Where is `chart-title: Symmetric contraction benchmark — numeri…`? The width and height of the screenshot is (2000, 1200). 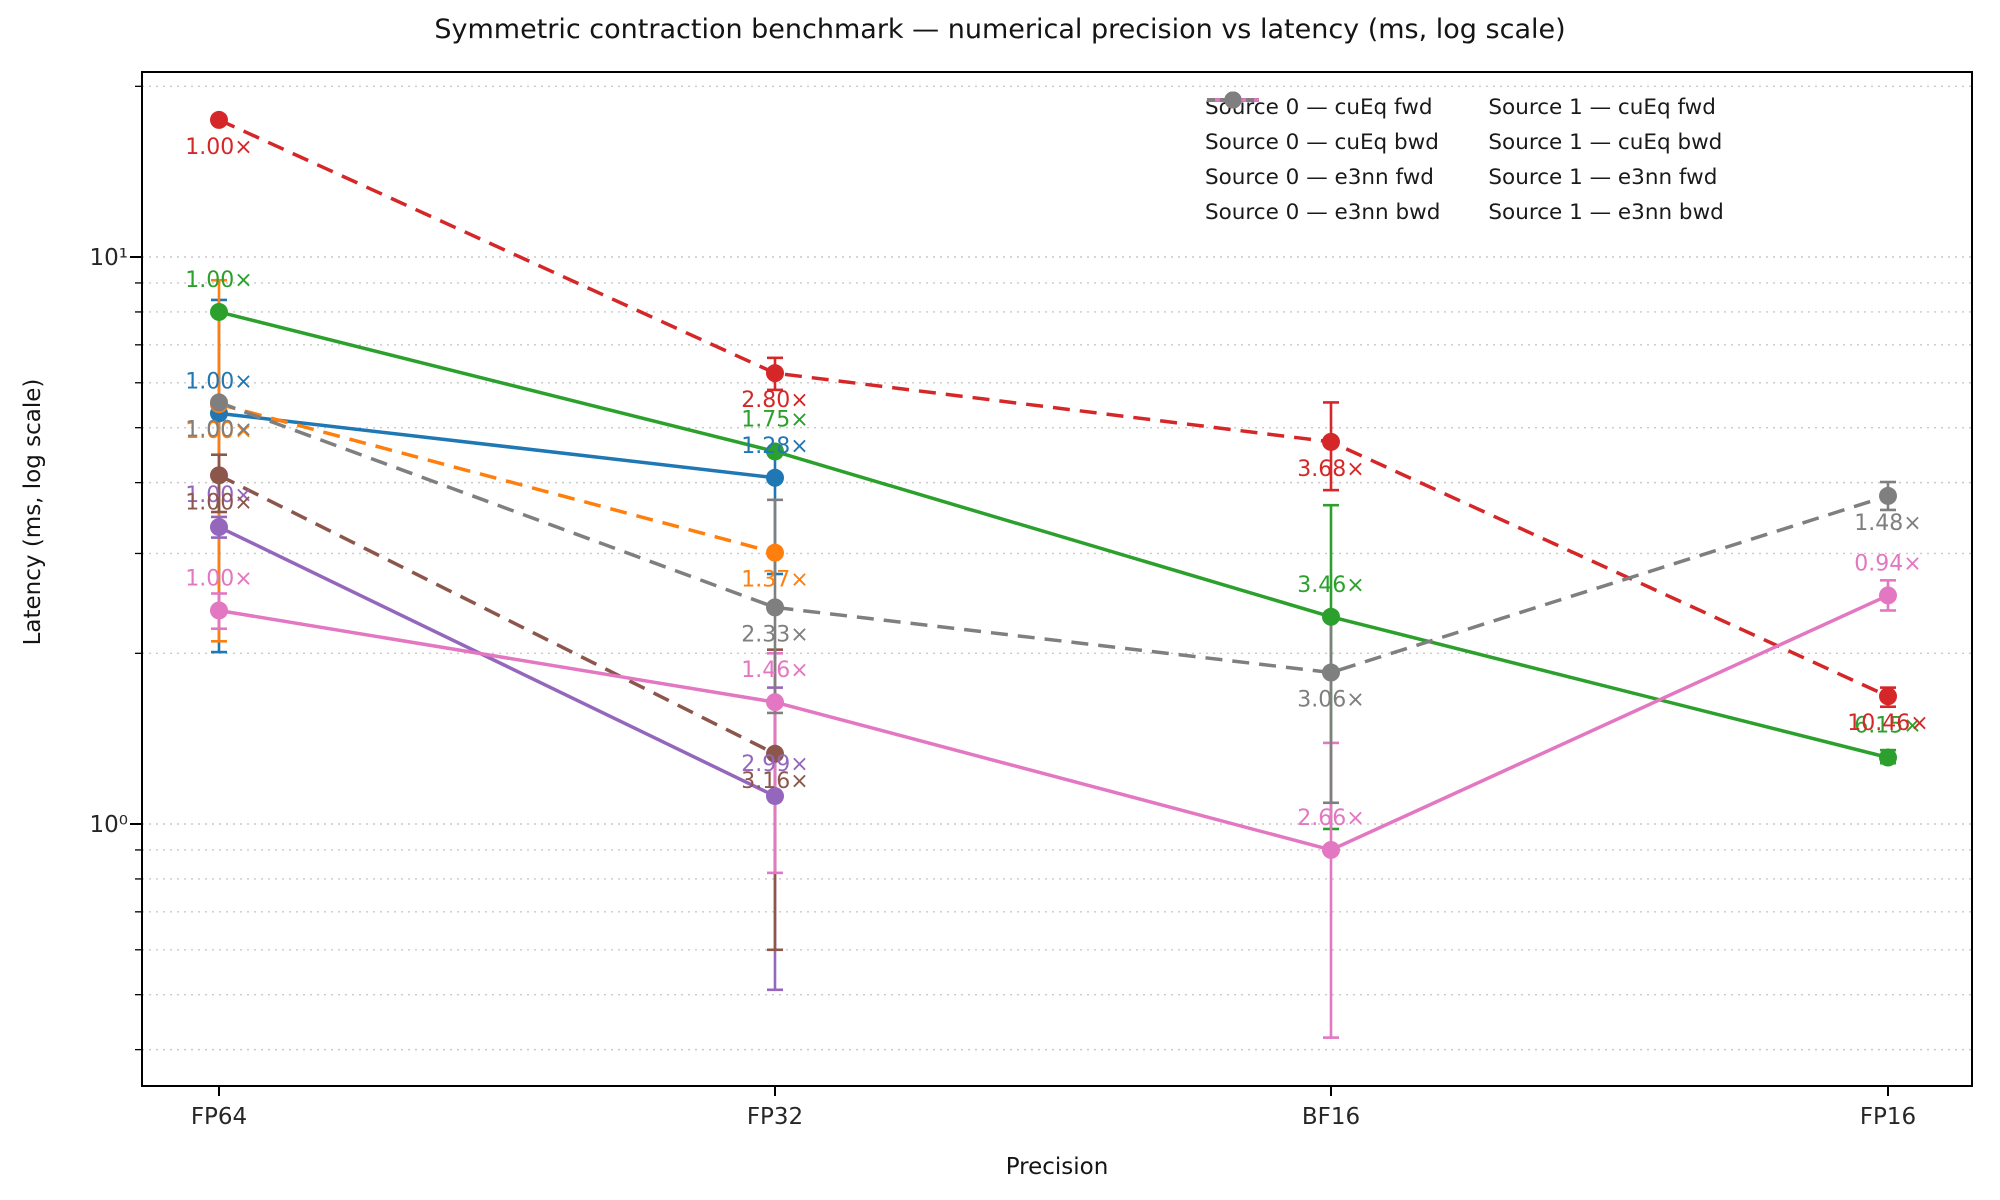 chart-title: Symmetric contraction benchmark — numeri… is located at coordinates (1000, 29).